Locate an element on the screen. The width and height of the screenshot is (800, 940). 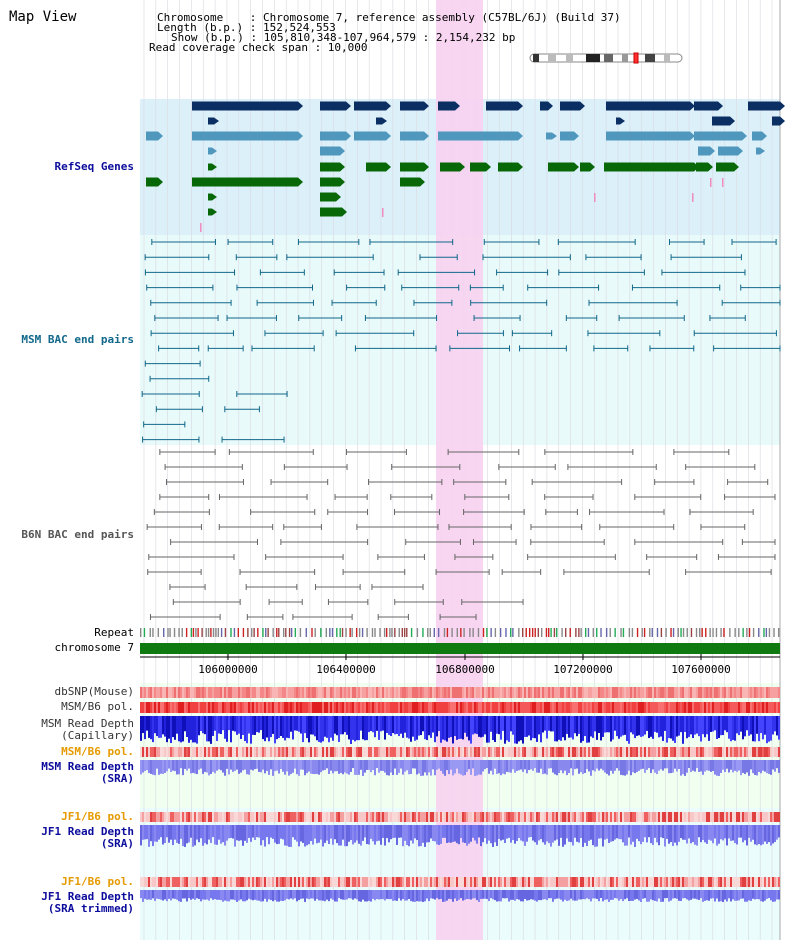
msm-depth-capillary-label: MSM Read Depth is located at coordinates (87, 723).